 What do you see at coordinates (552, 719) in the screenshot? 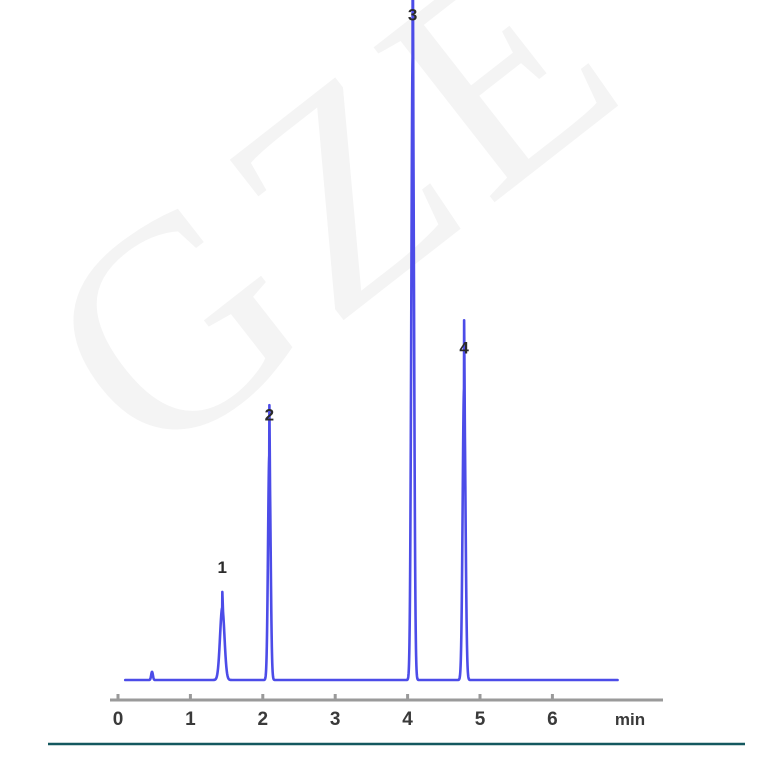
I see `x-axis-tick-label: 6` at bounding box center [552, 719].